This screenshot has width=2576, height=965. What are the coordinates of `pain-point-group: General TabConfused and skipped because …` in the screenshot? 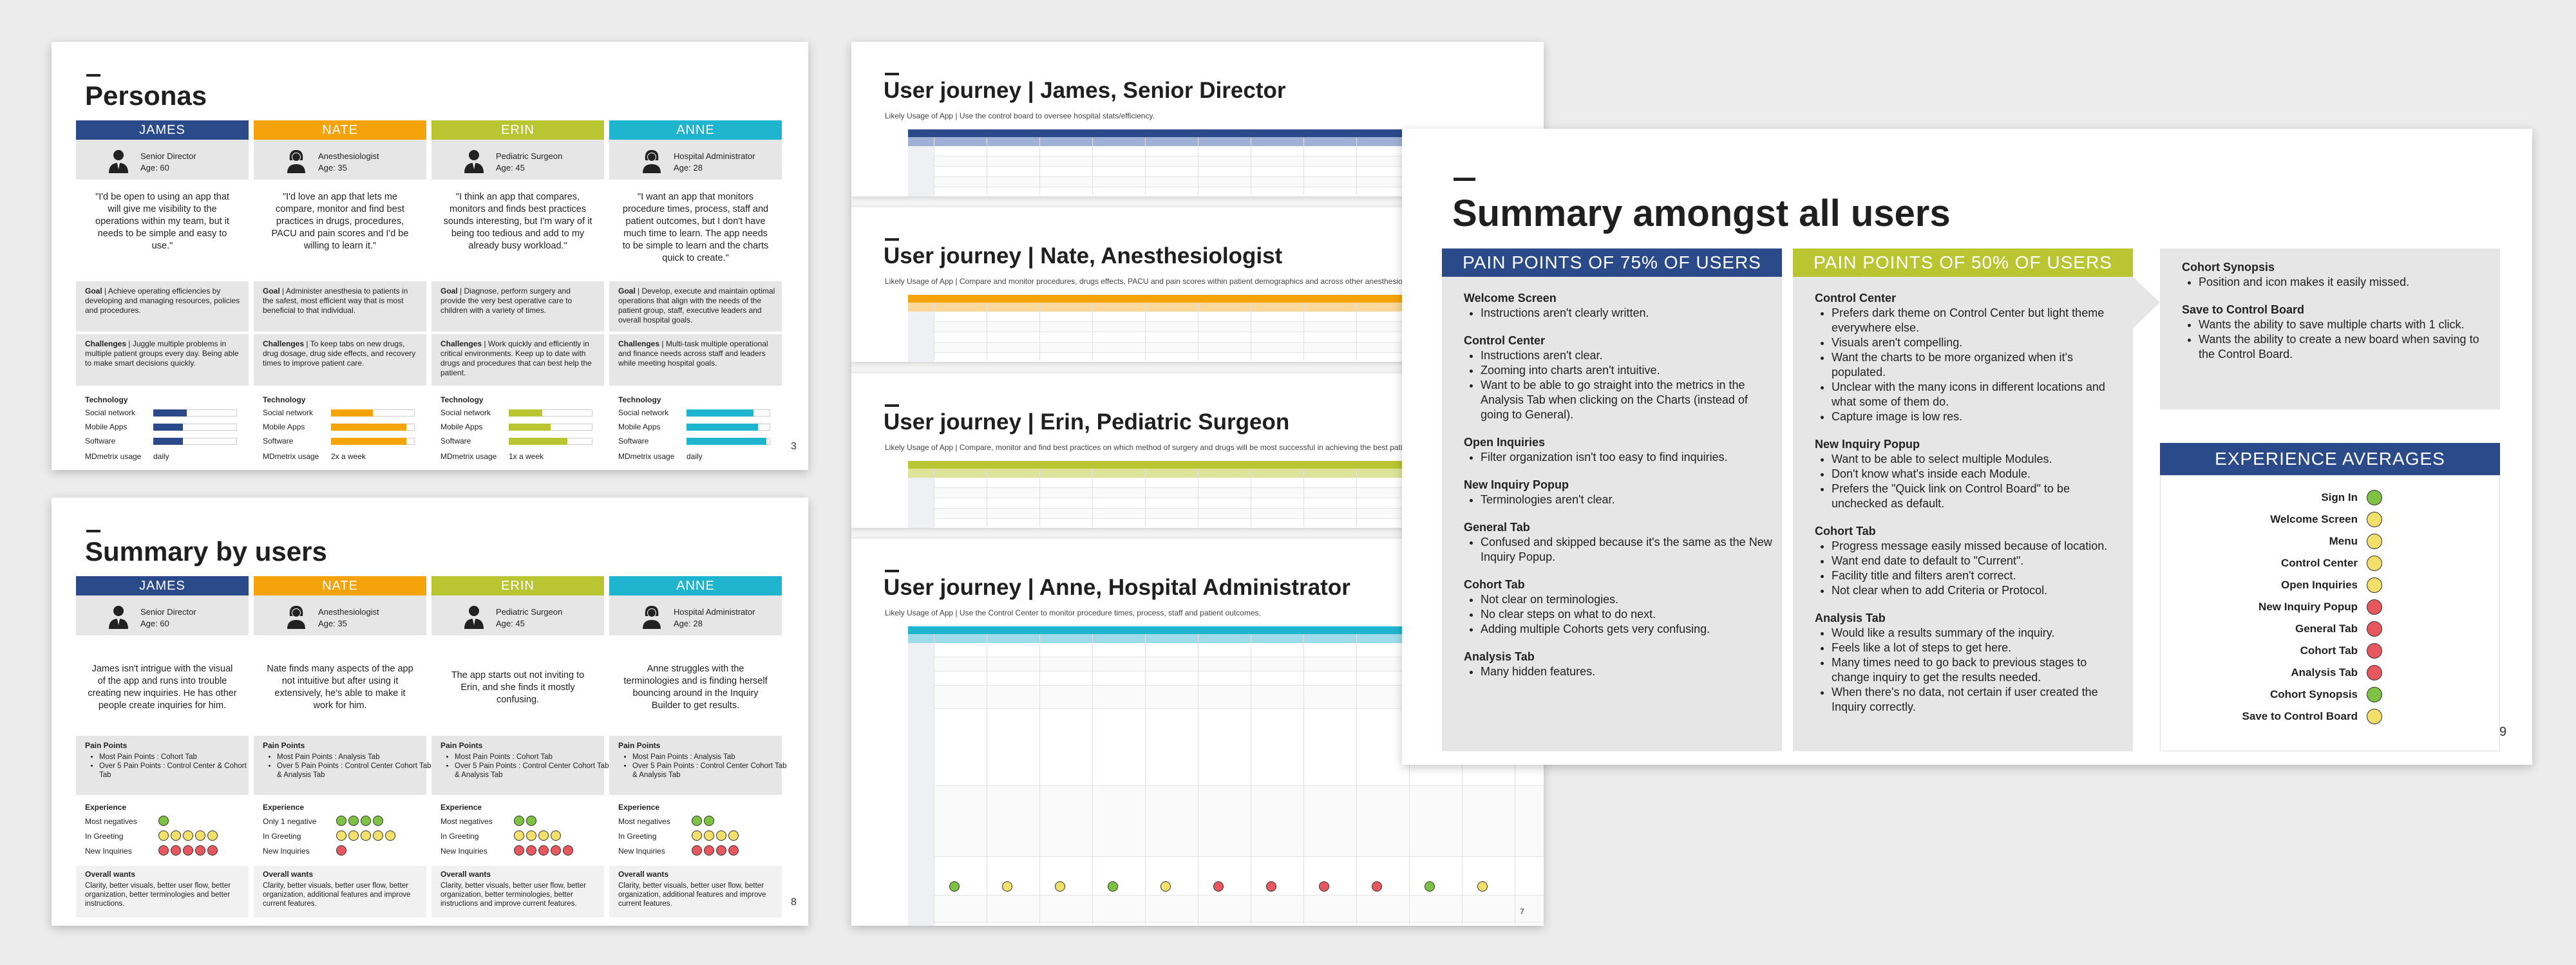 It's located at (1618, 542).